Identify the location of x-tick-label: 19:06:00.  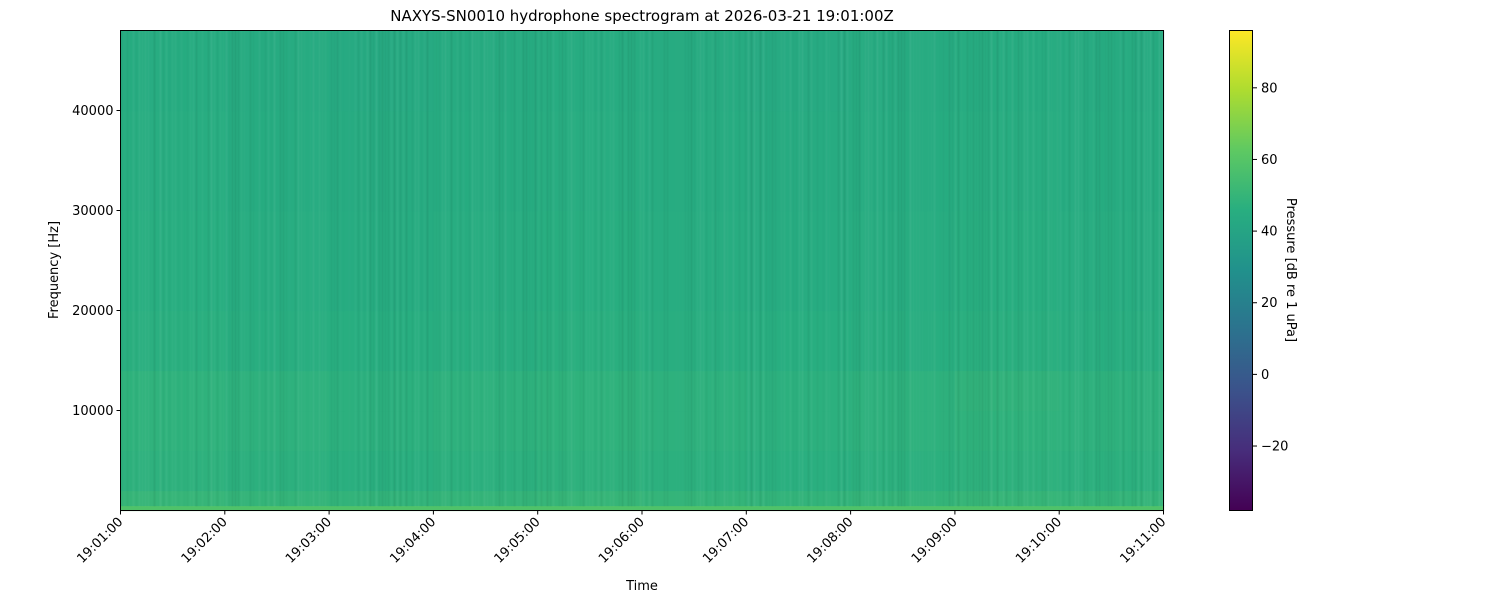
(622, 541).